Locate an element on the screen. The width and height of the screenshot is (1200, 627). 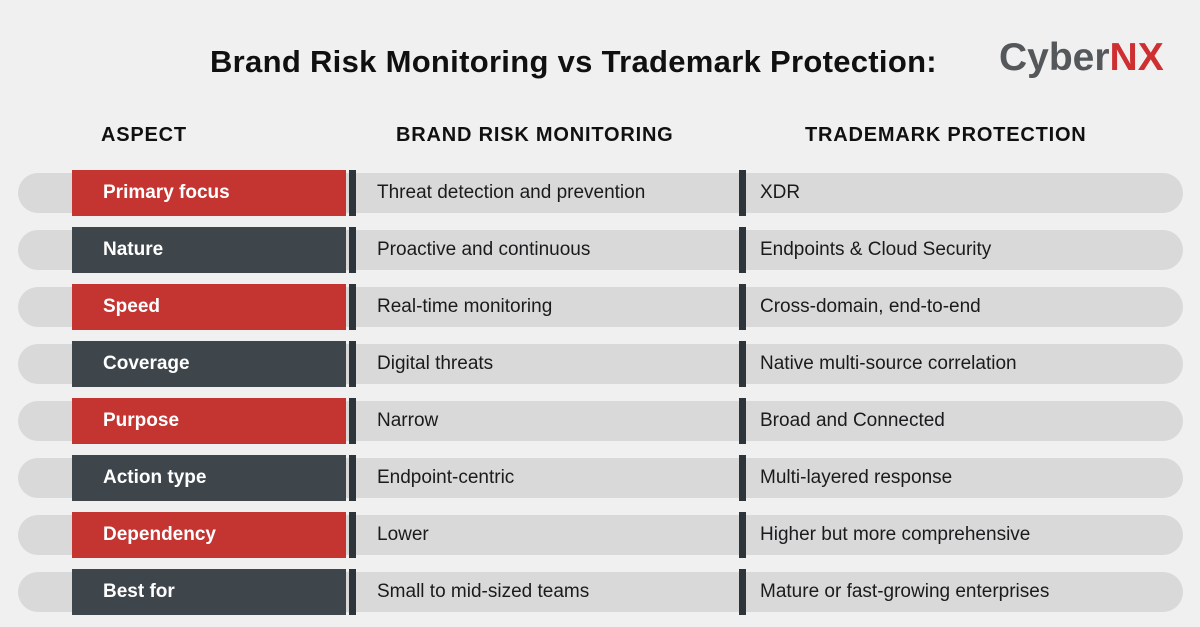
aspect-label: Dependency is located at coordinates (209, 535).